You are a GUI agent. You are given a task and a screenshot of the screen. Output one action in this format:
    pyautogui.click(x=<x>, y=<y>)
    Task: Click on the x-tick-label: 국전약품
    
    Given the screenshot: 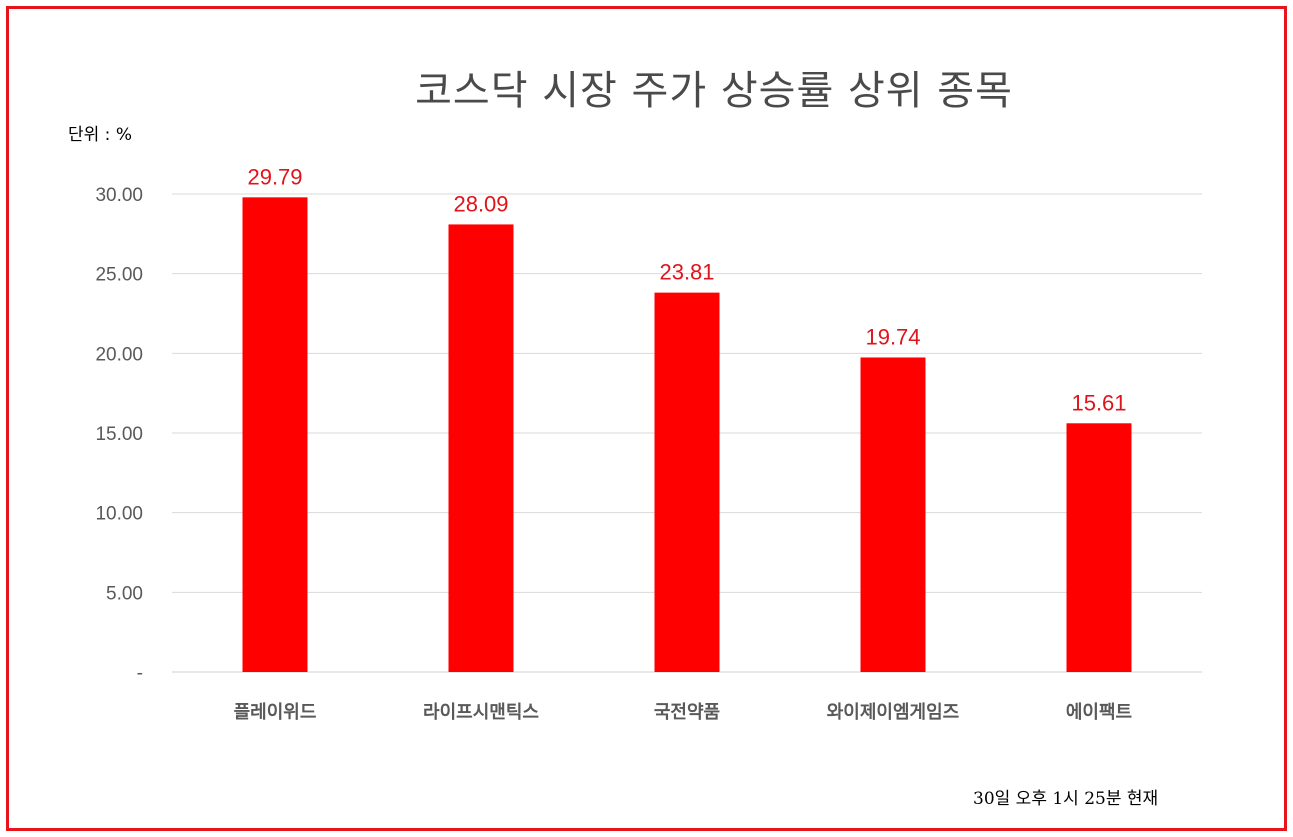 What is the action you would take?
    pyautogui.click(x=687, y=712)
    